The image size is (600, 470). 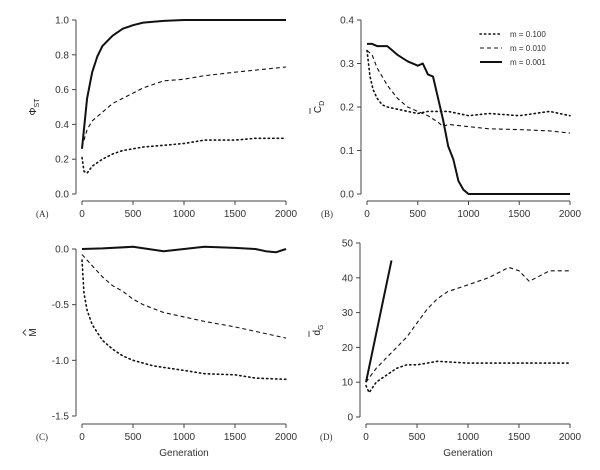 I want to click on y-axis-label: ΦST, so click(x=34, y=107).